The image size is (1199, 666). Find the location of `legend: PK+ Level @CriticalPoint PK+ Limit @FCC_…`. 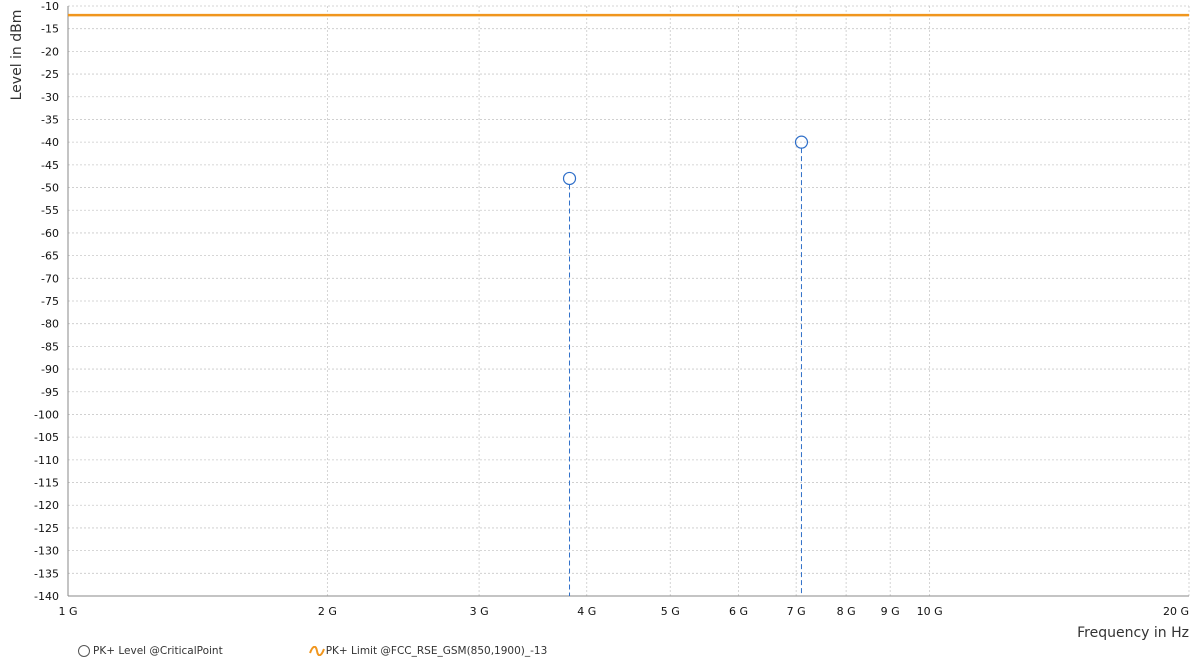

legend: PK+ Level @CriticalPoint PK+ Limit @FCC_… is located at coordinates (355, 651).